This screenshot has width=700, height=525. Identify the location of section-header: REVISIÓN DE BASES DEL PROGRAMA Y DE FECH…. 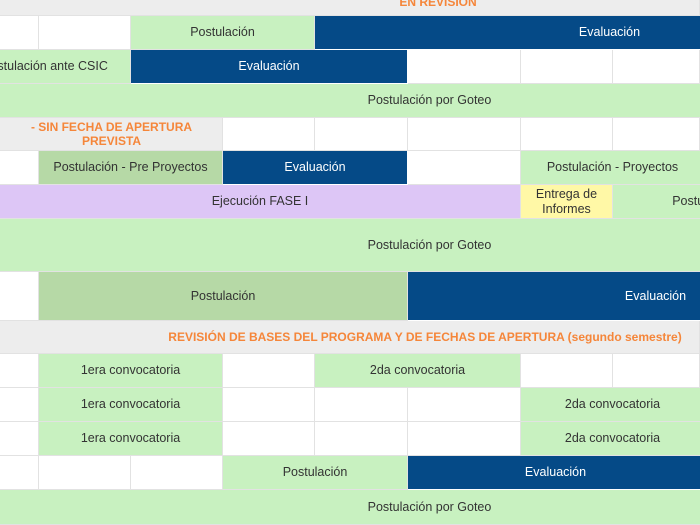
(425, 336).